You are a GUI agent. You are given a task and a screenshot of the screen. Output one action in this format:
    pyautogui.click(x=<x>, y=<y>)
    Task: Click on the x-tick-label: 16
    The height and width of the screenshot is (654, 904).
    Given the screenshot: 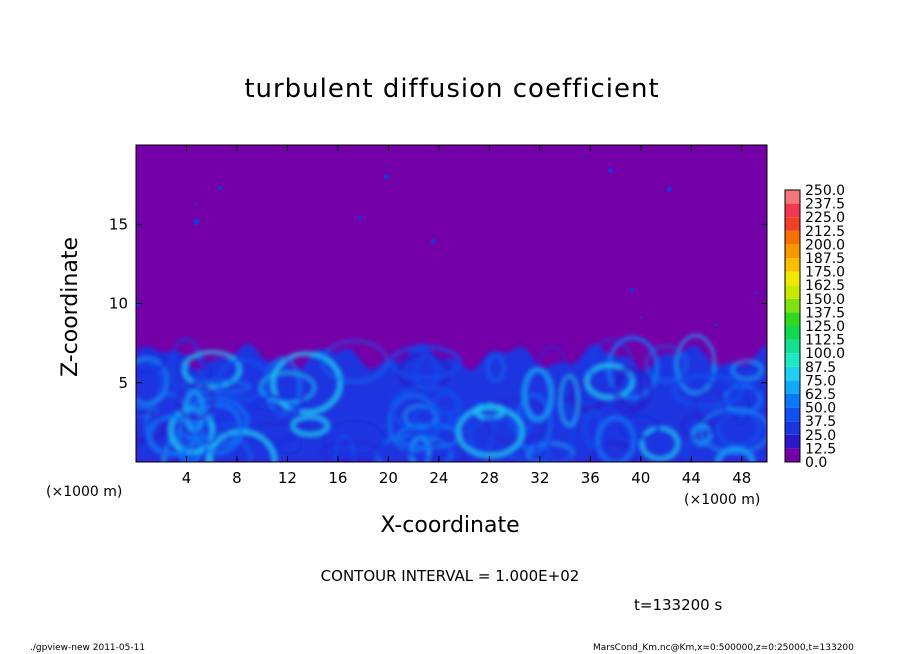 What is the action you would take?
    pyautogui.click(x=337, y=478)
    